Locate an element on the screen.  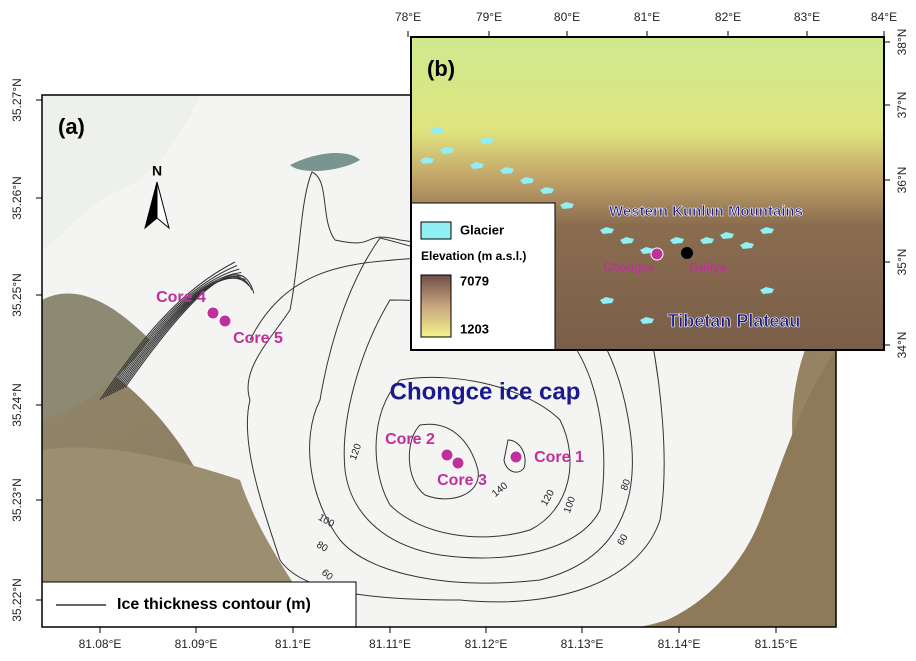
panel-label: (b) is located at coordinates (441, 68).